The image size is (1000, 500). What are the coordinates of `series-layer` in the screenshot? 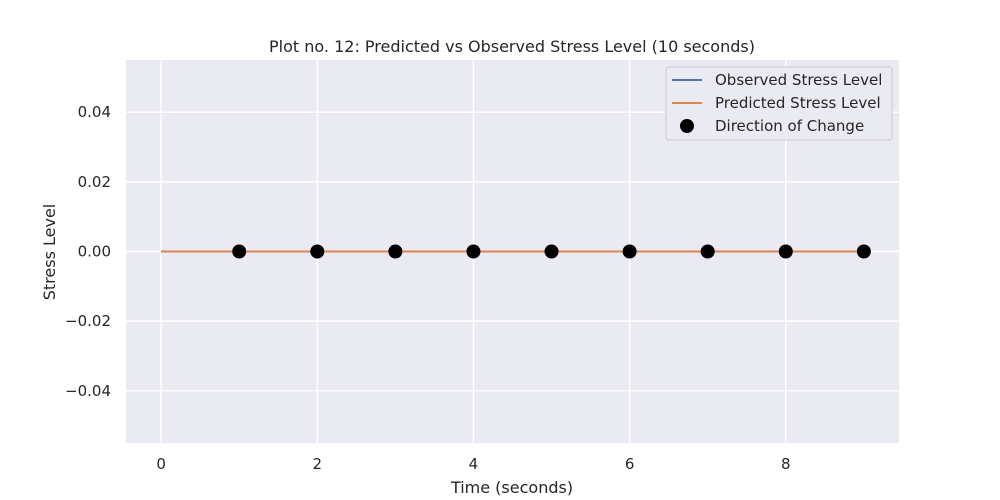 It's located at (516, 251).